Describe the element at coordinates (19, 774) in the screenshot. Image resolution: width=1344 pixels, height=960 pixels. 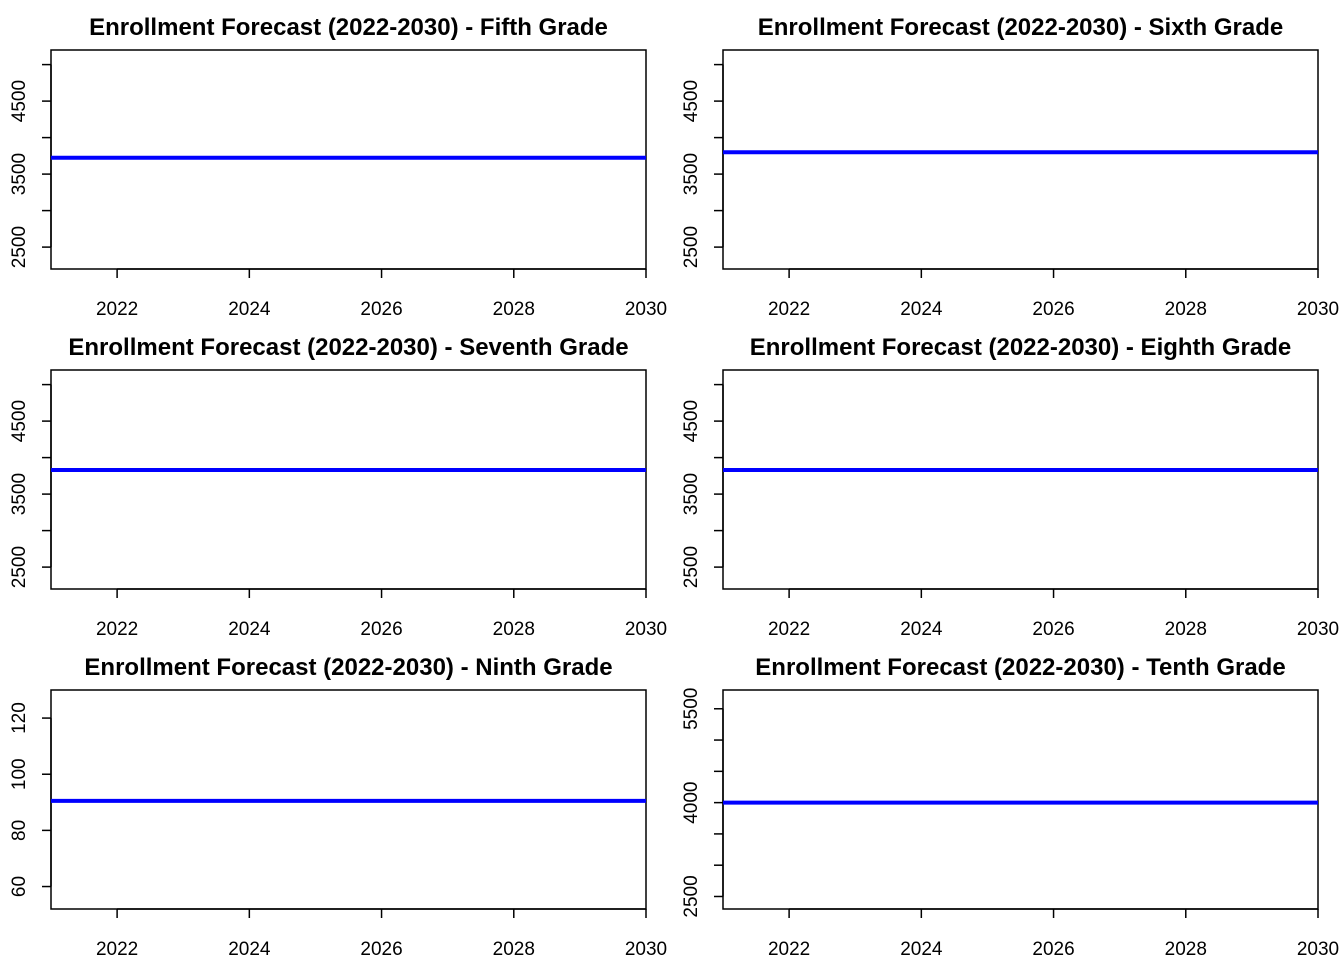
I see `y-tick-label: 100` at that location.